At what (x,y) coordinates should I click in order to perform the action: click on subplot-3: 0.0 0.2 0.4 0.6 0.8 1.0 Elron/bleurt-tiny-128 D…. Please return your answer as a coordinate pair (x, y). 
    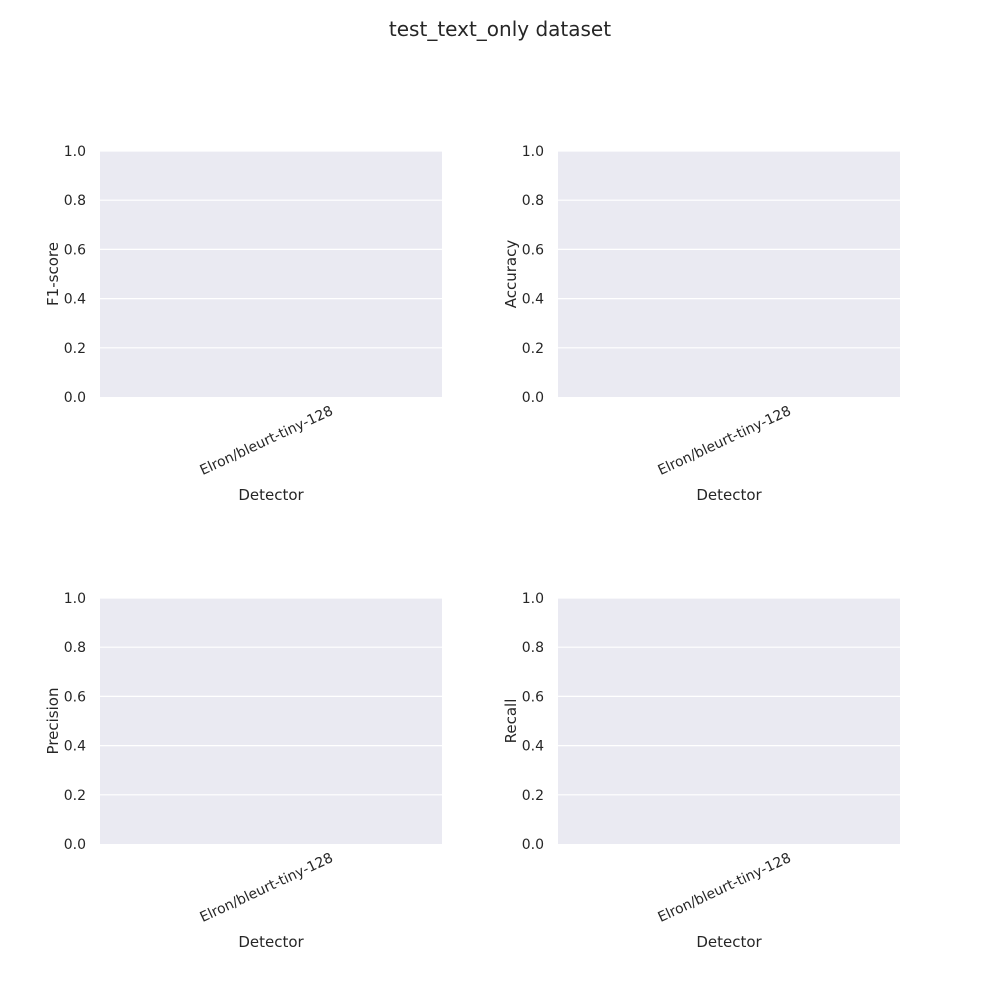
    Looking at the image, I should click on (243, 771).